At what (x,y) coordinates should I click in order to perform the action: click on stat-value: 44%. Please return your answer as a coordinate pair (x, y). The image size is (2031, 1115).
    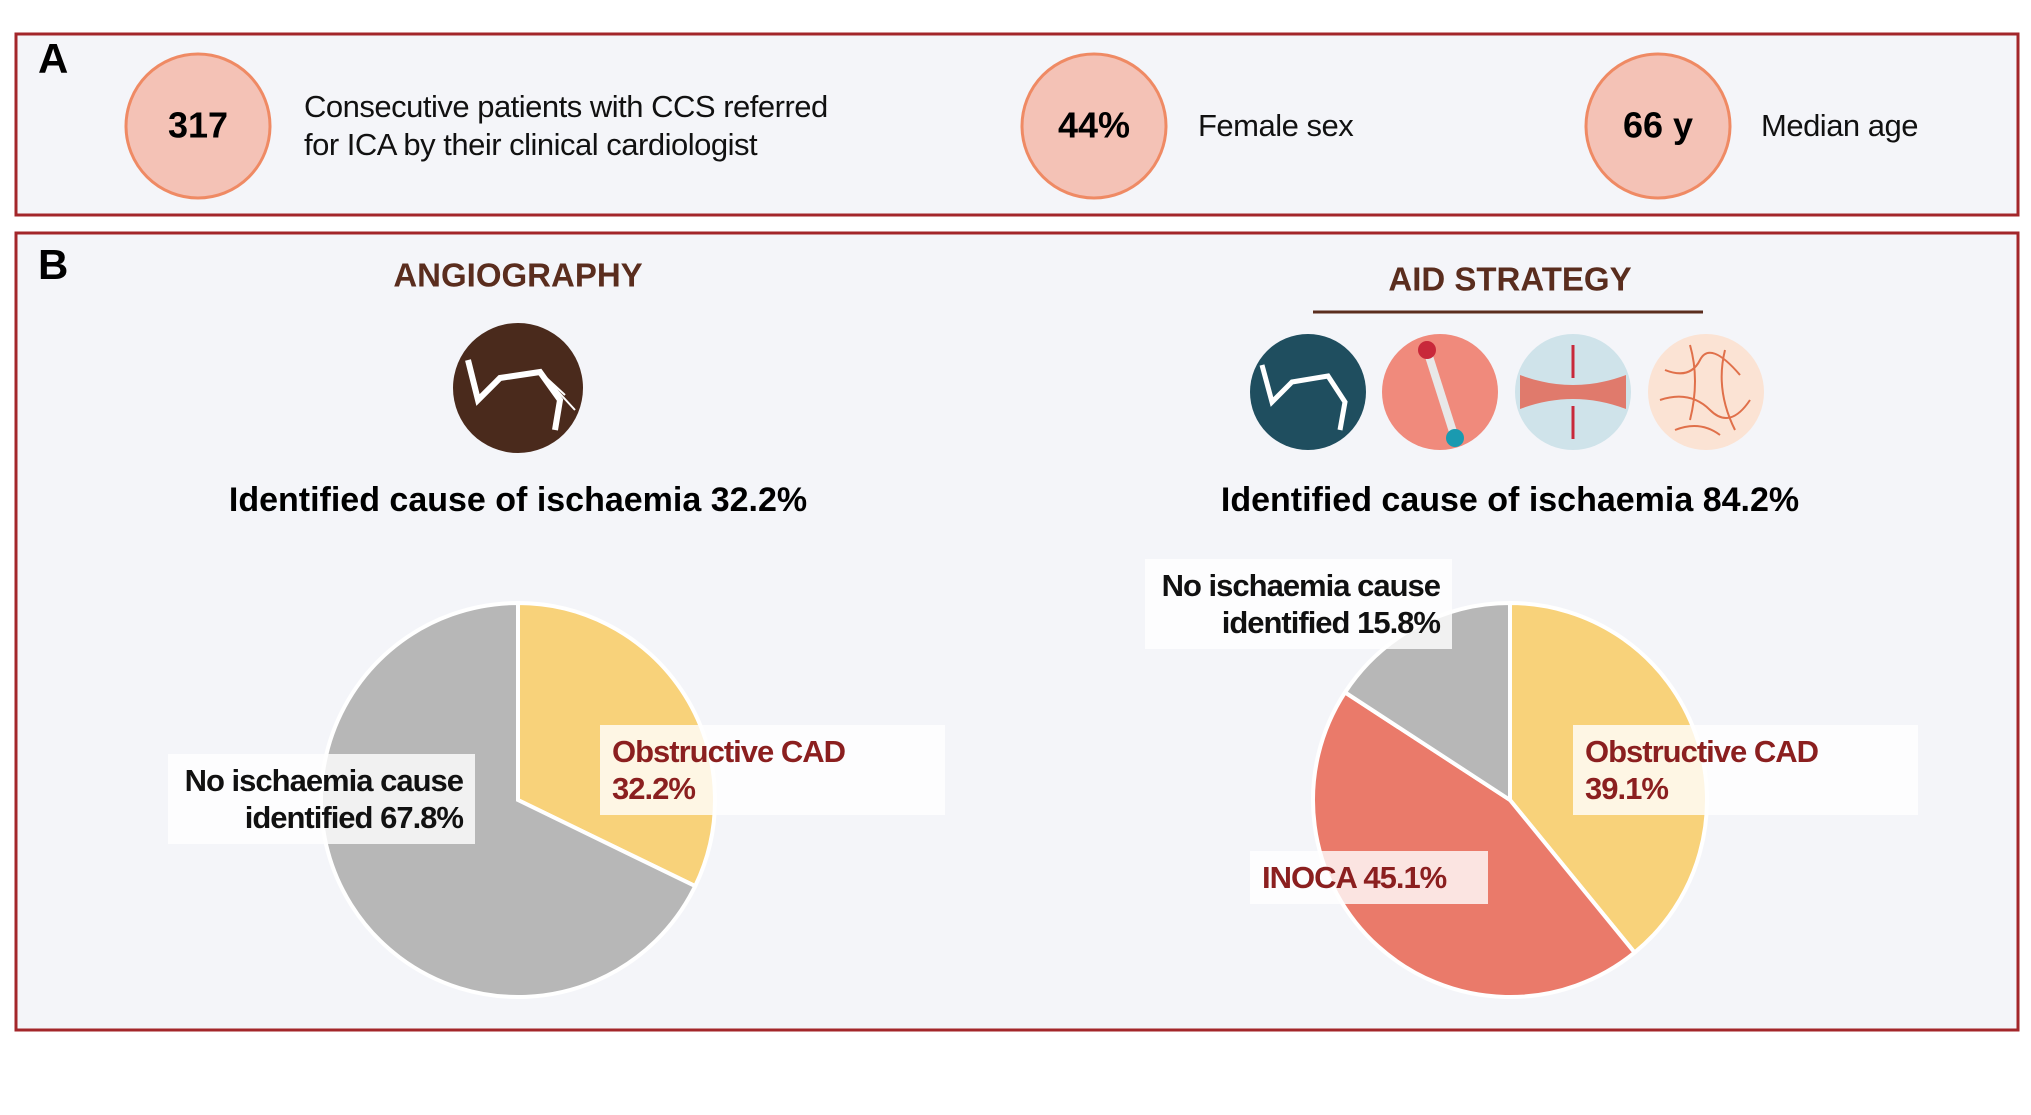
    Looking at the image, I should click on (1094, 125).